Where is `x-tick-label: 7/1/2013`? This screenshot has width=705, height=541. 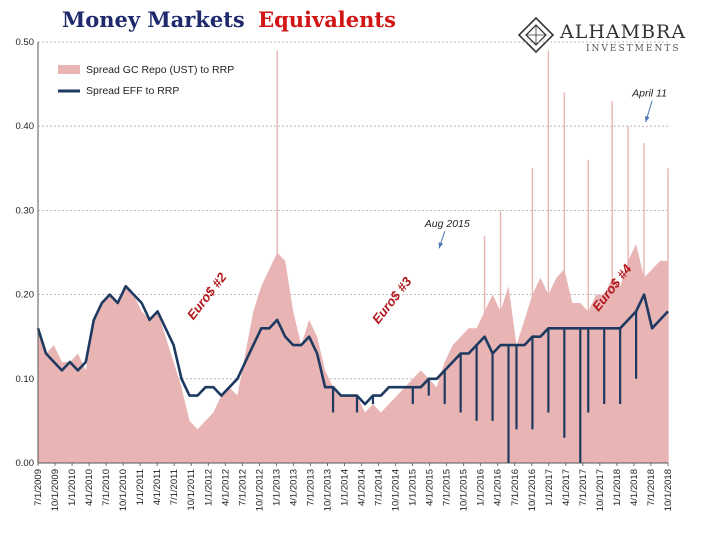
x-tick-label: 7/1/2013 is located at coordinates (310, 487).